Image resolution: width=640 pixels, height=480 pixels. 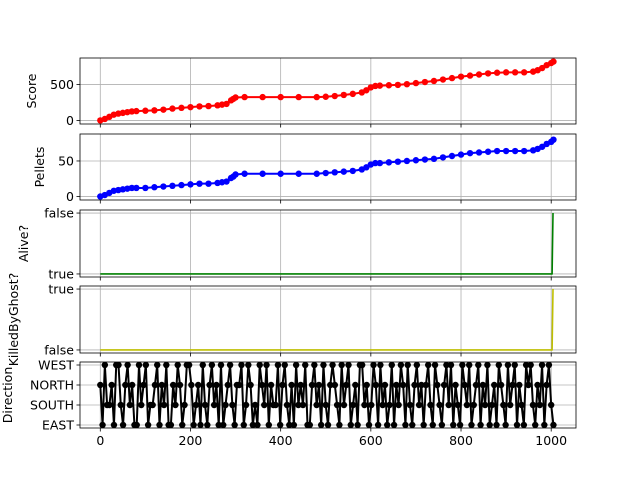 What do you see at coordinates (61, 289) in the screenshot?
I see `y-tick-label: true` at bounding box center [61, 289].